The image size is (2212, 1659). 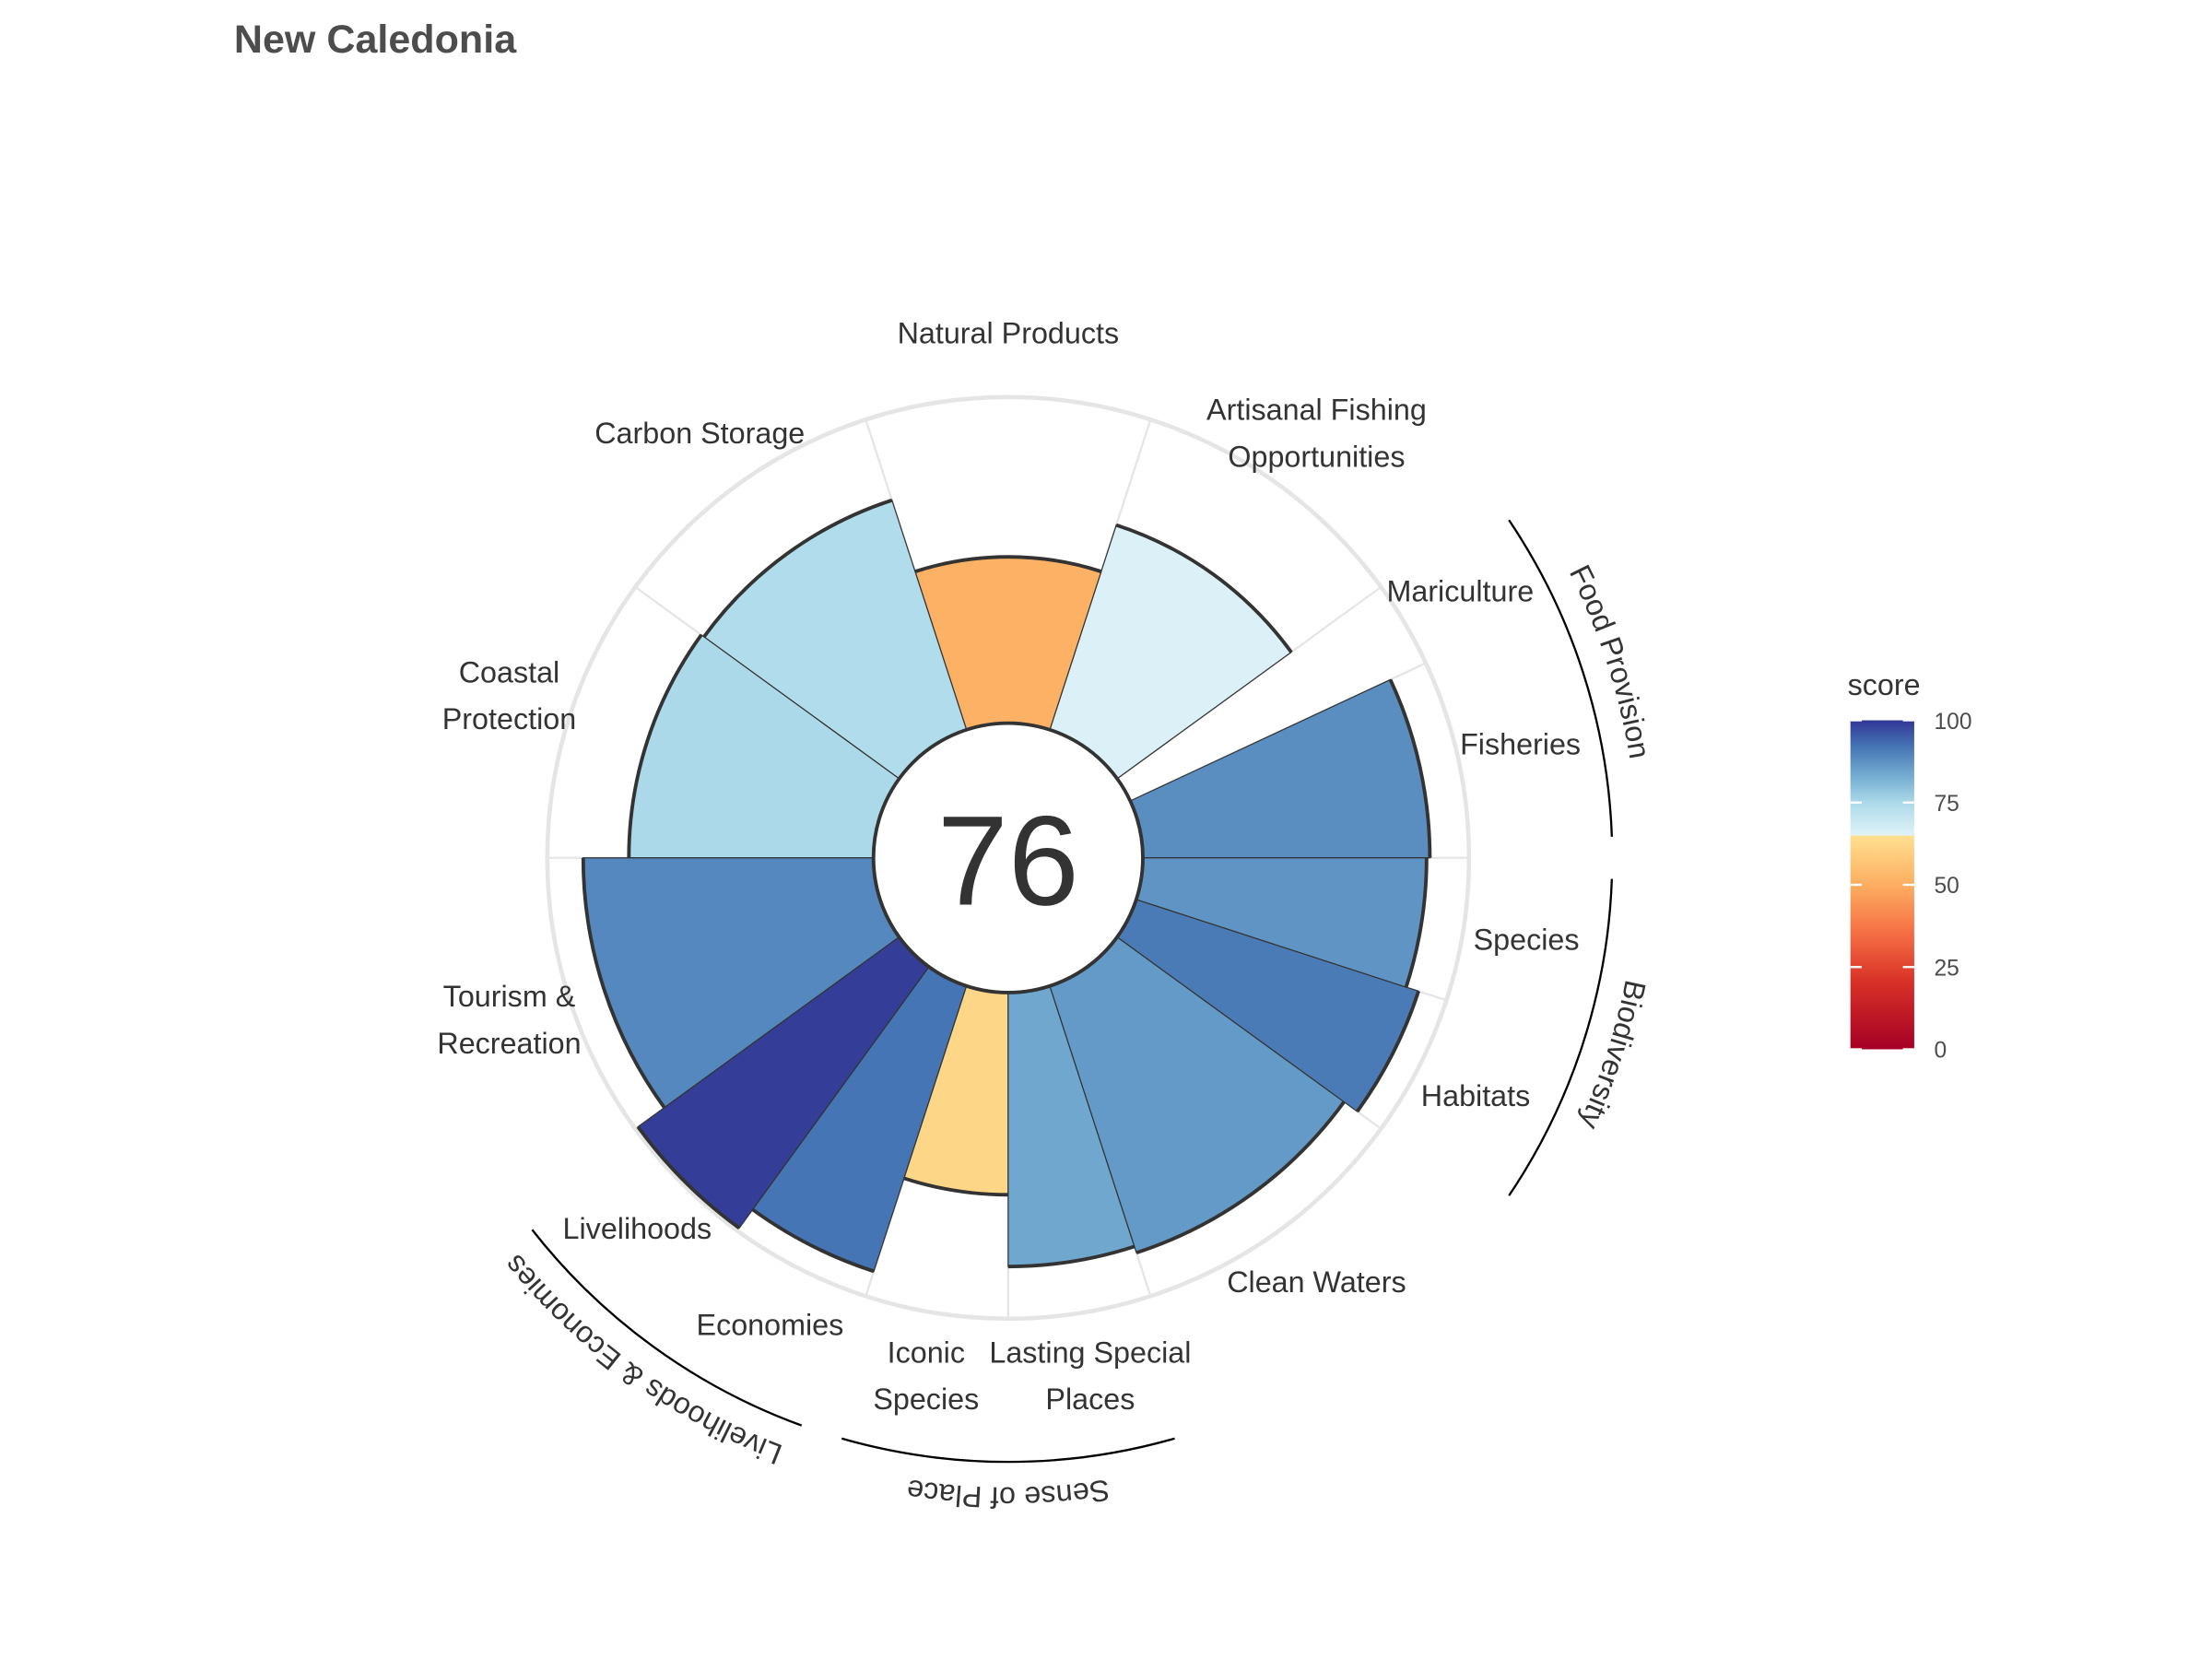 What do you see at coordinates (770, 1325) in the screenshot?
I see `goal-label: Economies` at bounding box center [770, 1325].